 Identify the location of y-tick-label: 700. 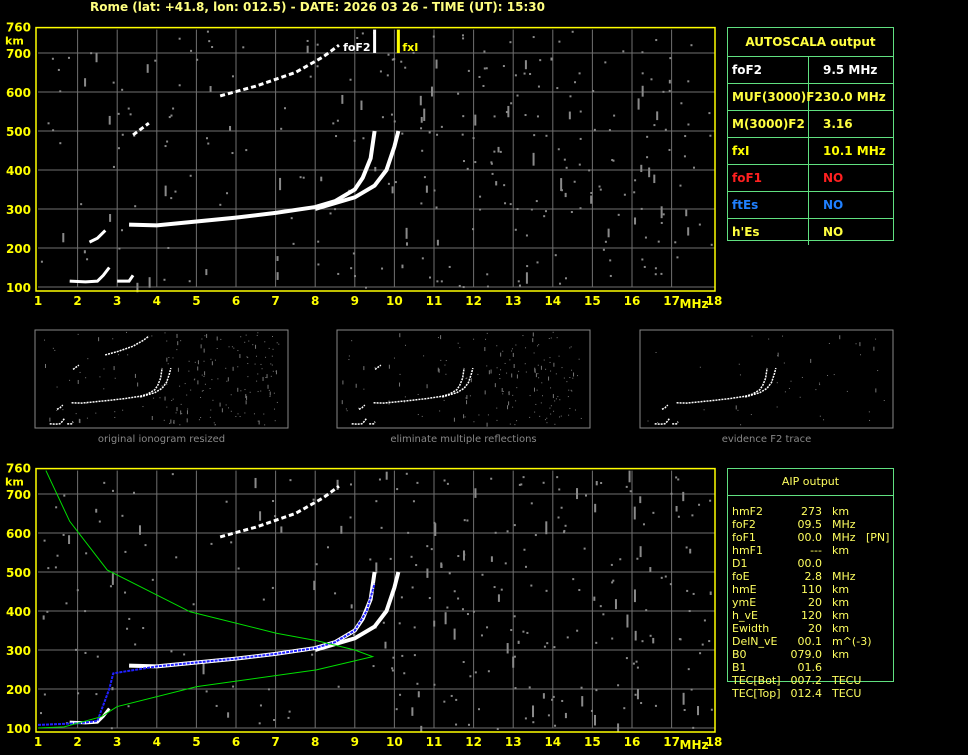
(18, 495).